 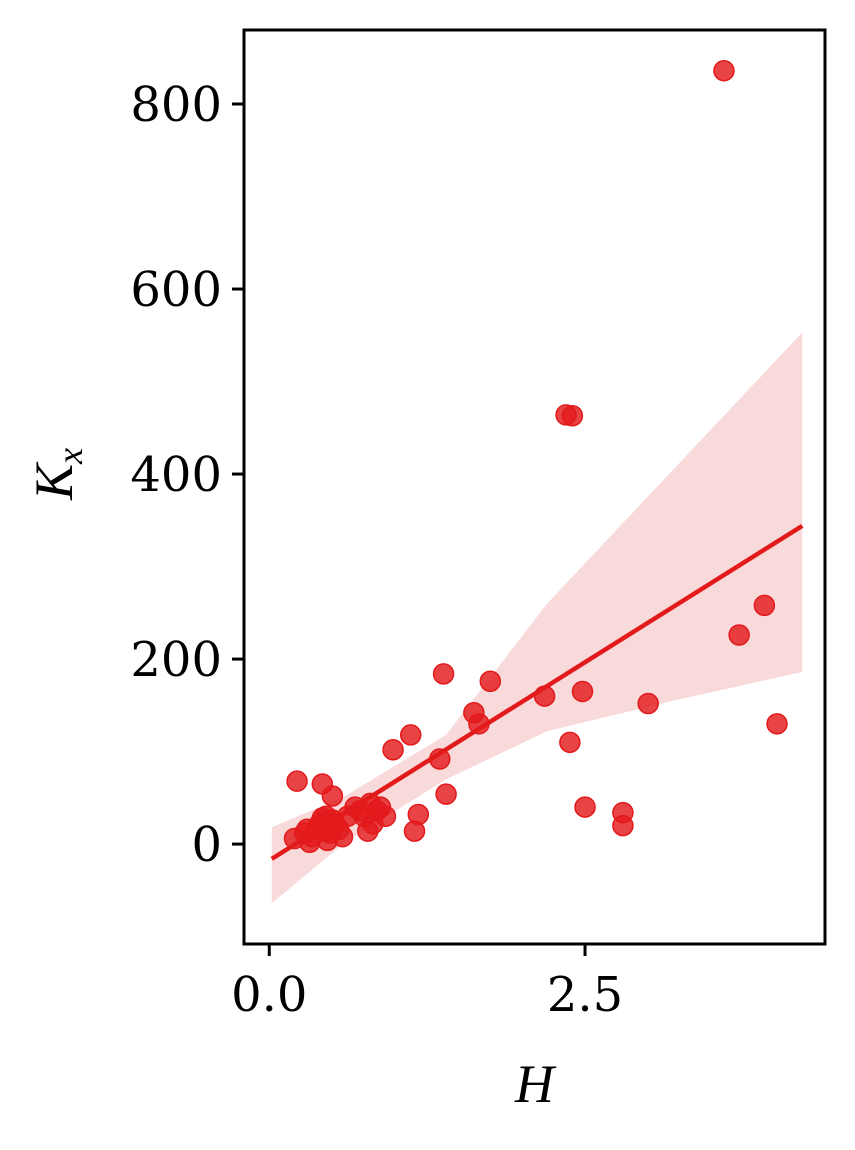 I want to click on y-tick-label: 800, so click(x=176, y=105).